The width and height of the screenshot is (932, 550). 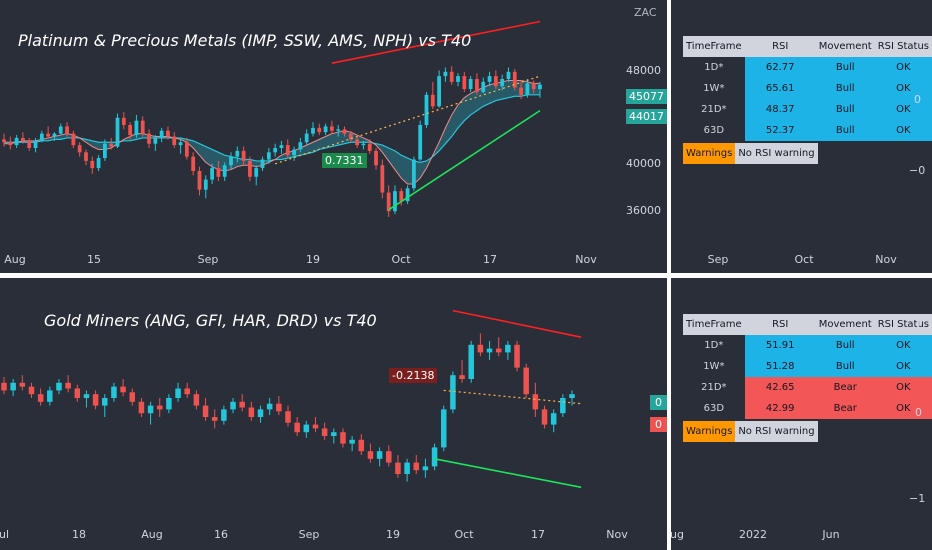 What do you see at coordinates (845, 387) in the screenshot?
I see `row-movement: Bear` at bounding box center [845, 387].